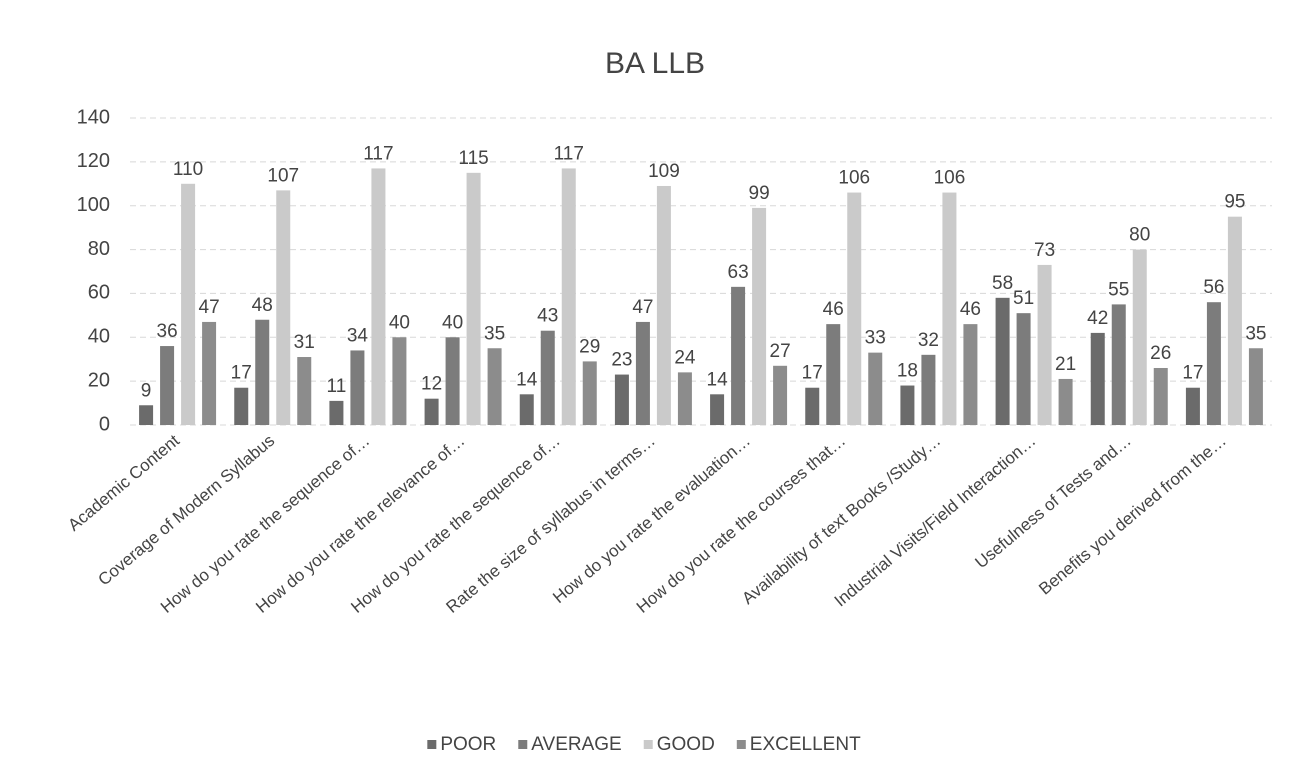 This screenshot has width=1289, height=776. I want to click on data-label: 9, so click(146, 390).